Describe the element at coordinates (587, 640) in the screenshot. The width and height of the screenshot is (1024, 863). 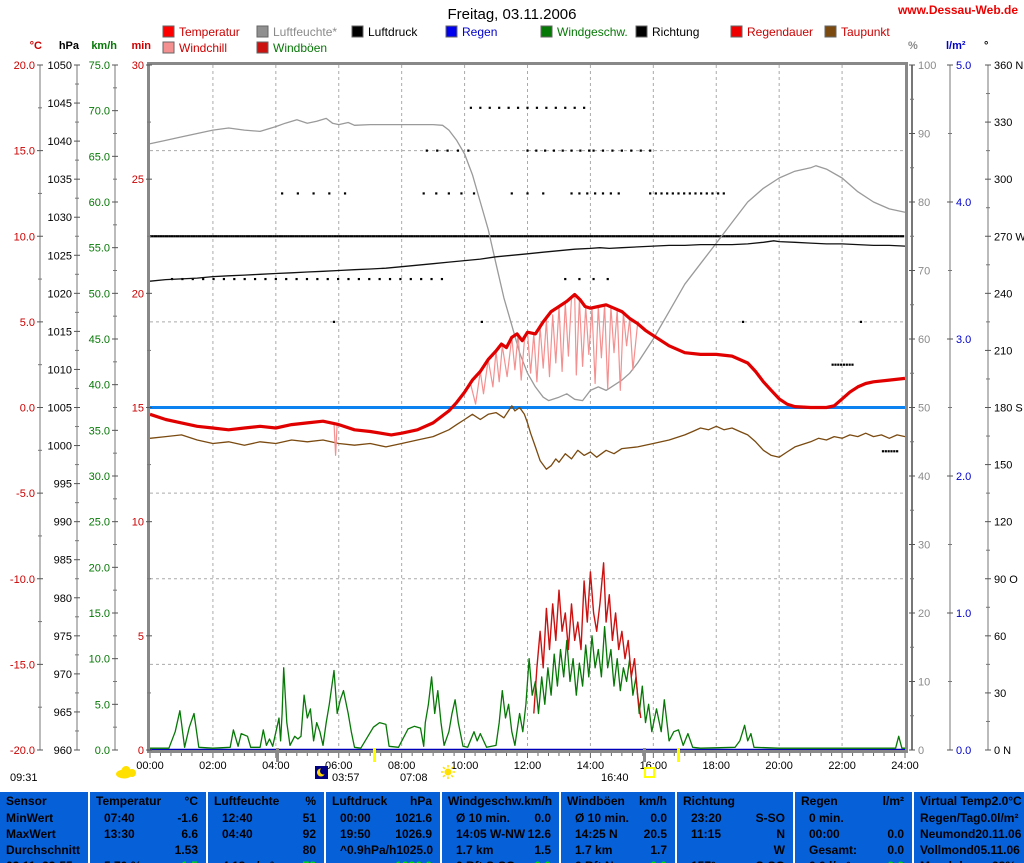
I see `series-windboeen` at that location.